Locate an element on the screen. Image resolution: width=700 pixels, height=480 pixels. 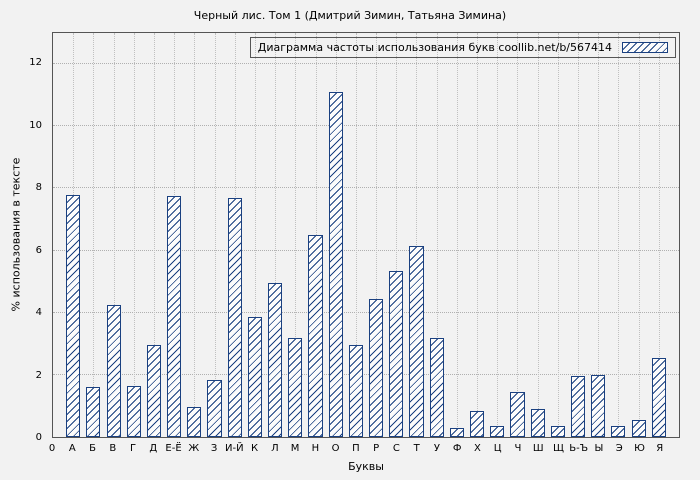
bar-П is located at coordinates (355, 391).